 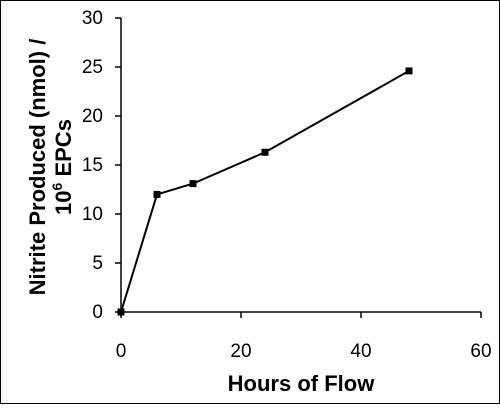 What do you see at coordinates (97, 312) in the screenshot?
I see `y-tick-label: 0` at bounding box center [97, 312].